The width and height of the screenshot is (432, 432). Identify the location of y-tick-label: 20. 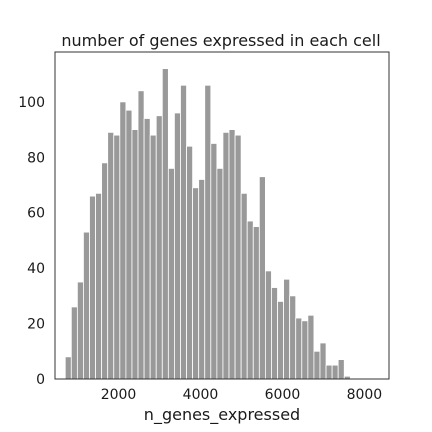
(36, 325).